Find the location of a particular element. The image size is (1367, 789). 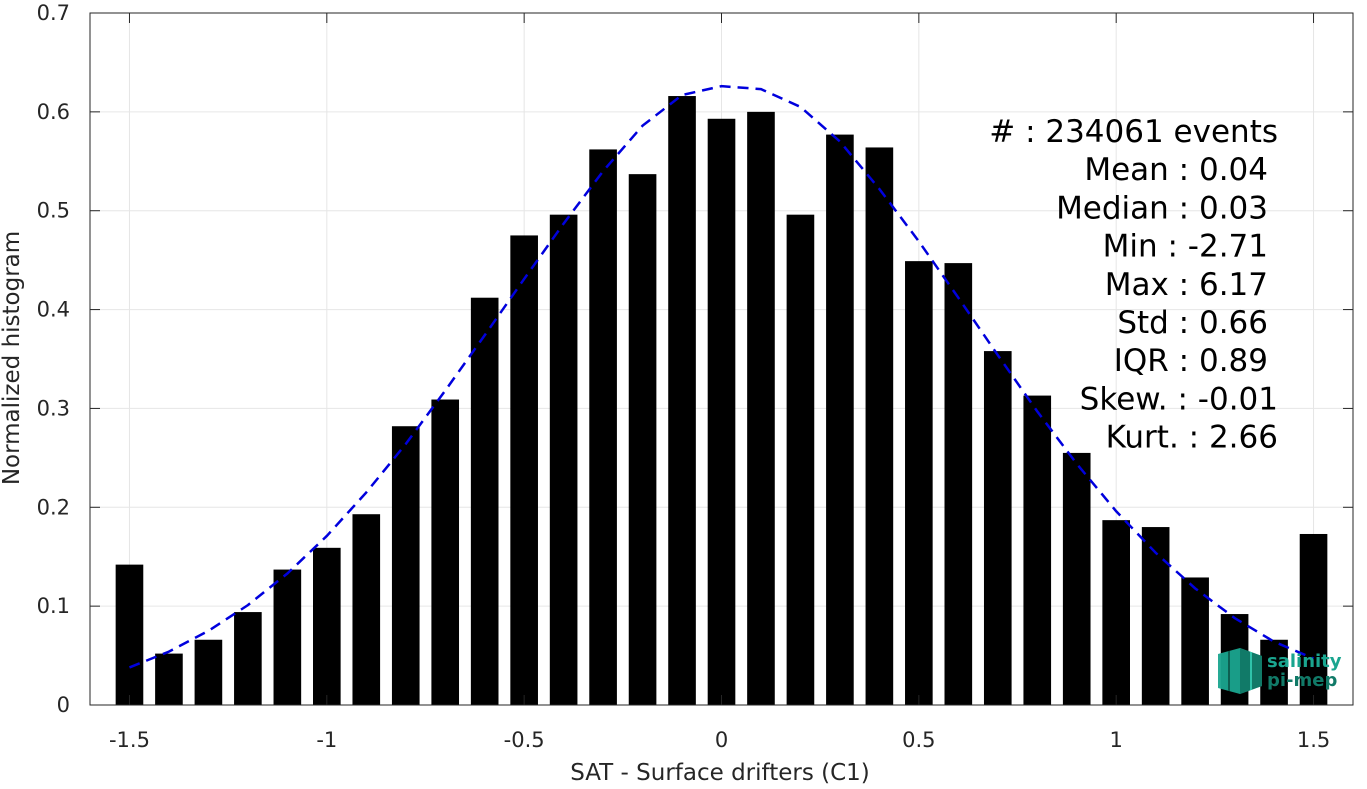

y-tick-label: 0.6 is located at coordinates (53, 112).